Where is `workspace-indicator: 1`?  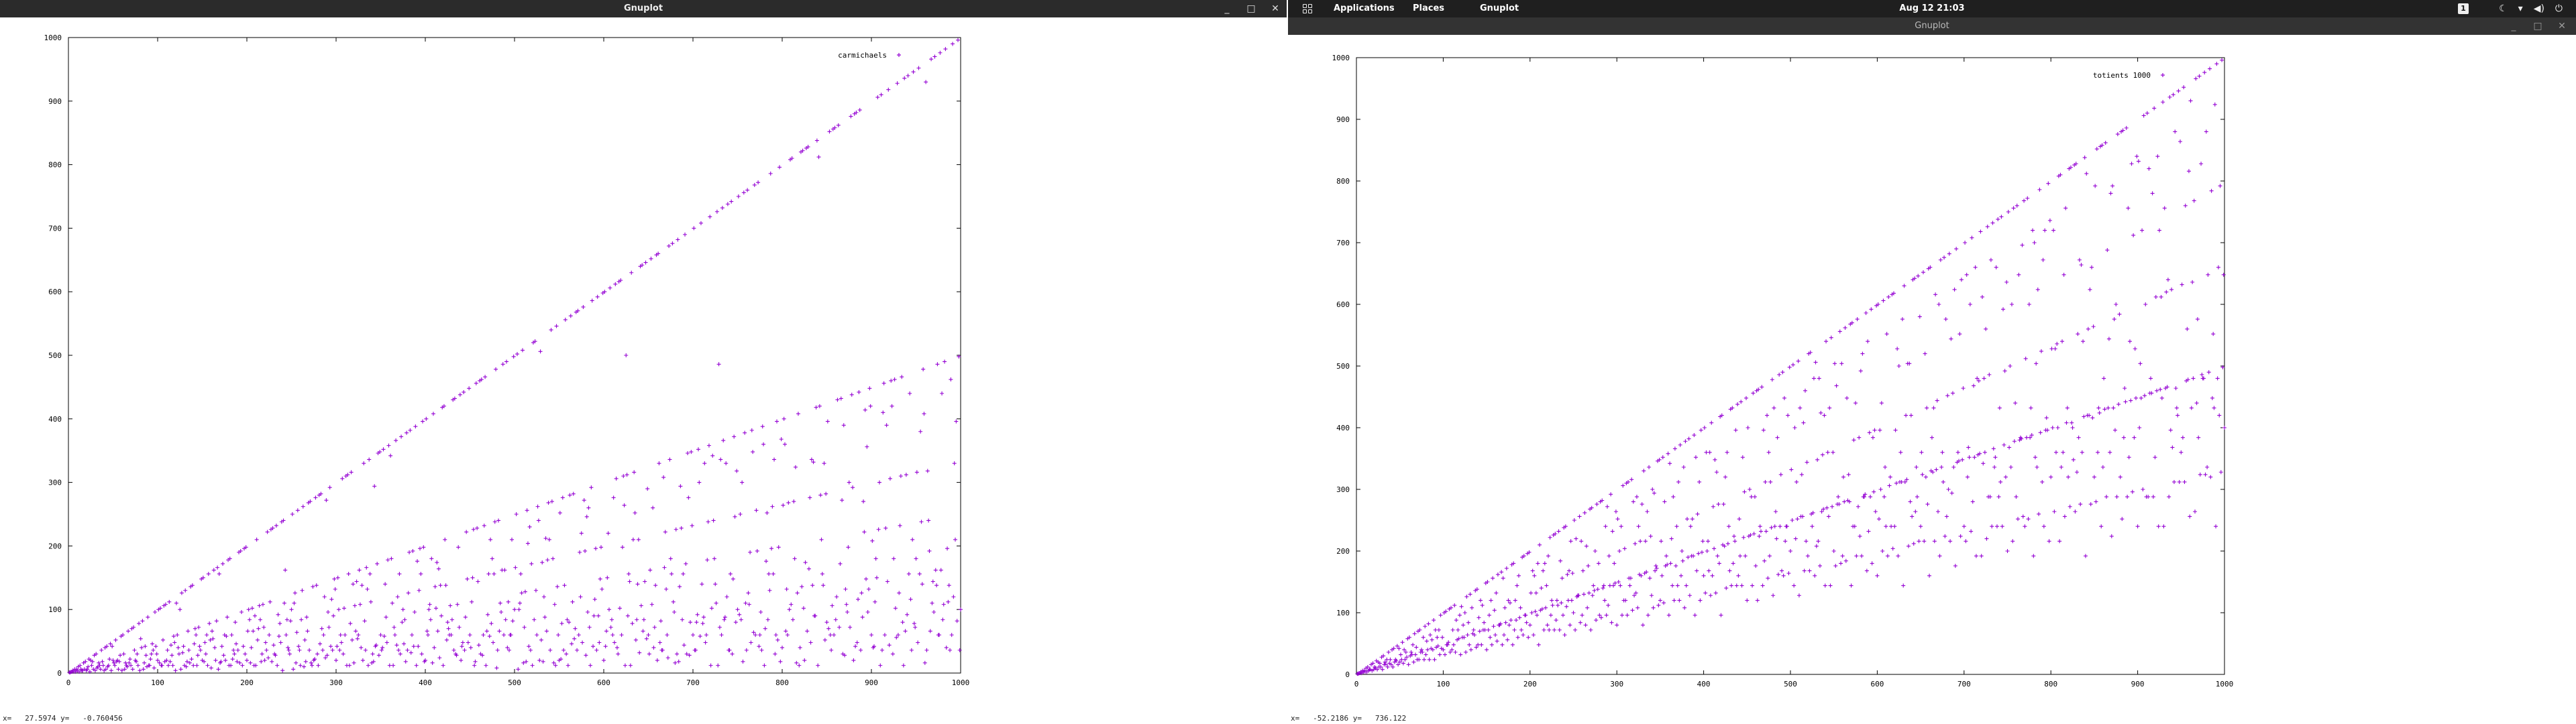
workspace-indicator: 1 is located at coordinates (2463, 8).